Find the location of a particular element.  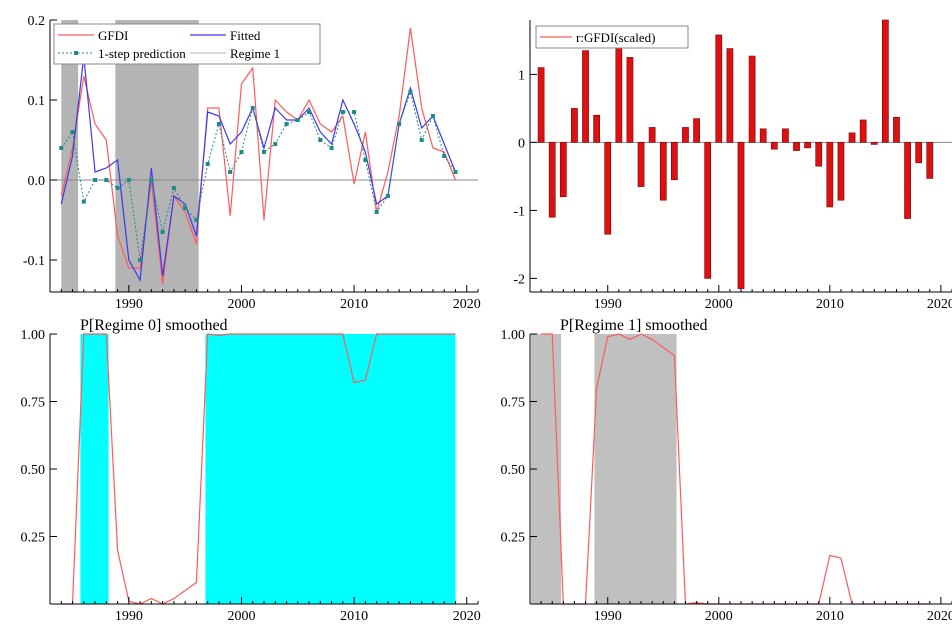

legend-swatch-1step-point is located at coordinates (76, 53).